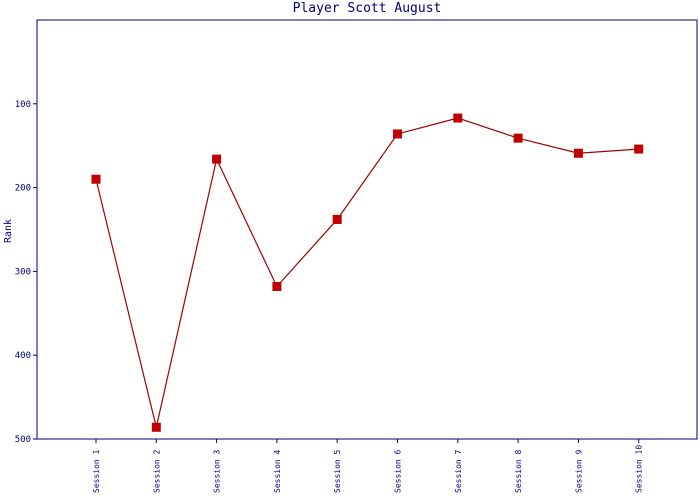 This screenshot has width=700, height=500. I want to click on x-tick-label: Session 10, so click(639, 469).